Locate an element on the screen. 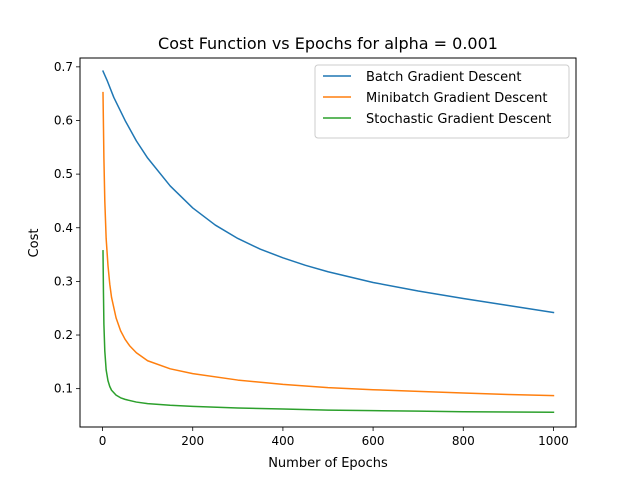 This screenshot has width=640, height=480. y-tick-label: 0.3 is located at coordinates (63, 281).